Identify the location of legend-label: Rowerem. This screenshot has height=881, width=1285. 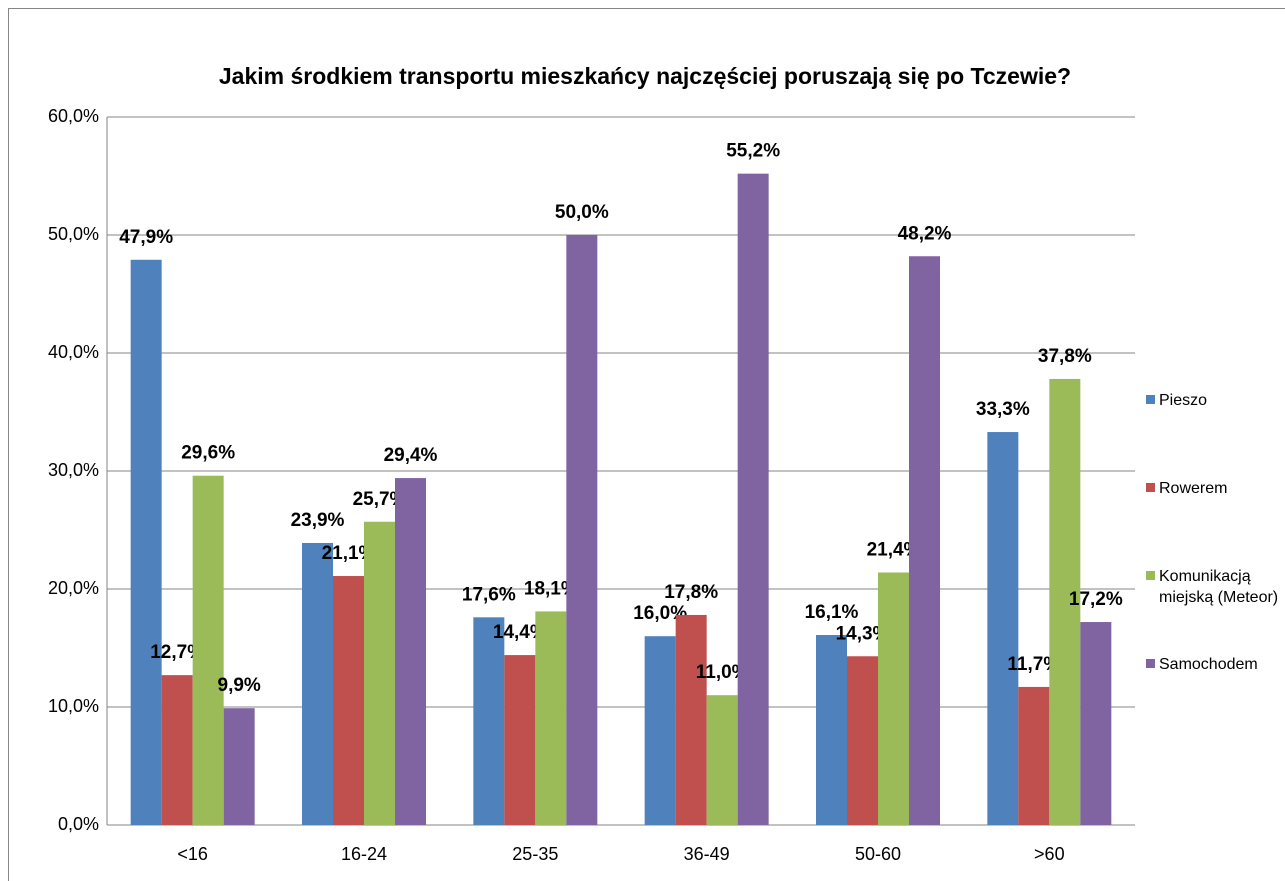
(1193, 488).